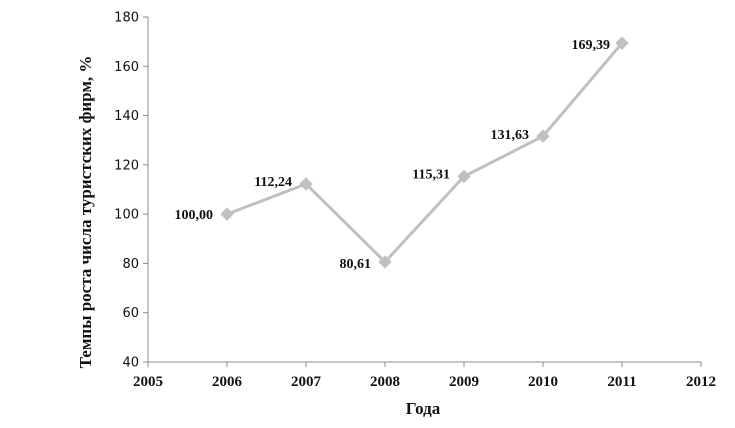  I want to click on data-label: 80,61, so click(356, 264).